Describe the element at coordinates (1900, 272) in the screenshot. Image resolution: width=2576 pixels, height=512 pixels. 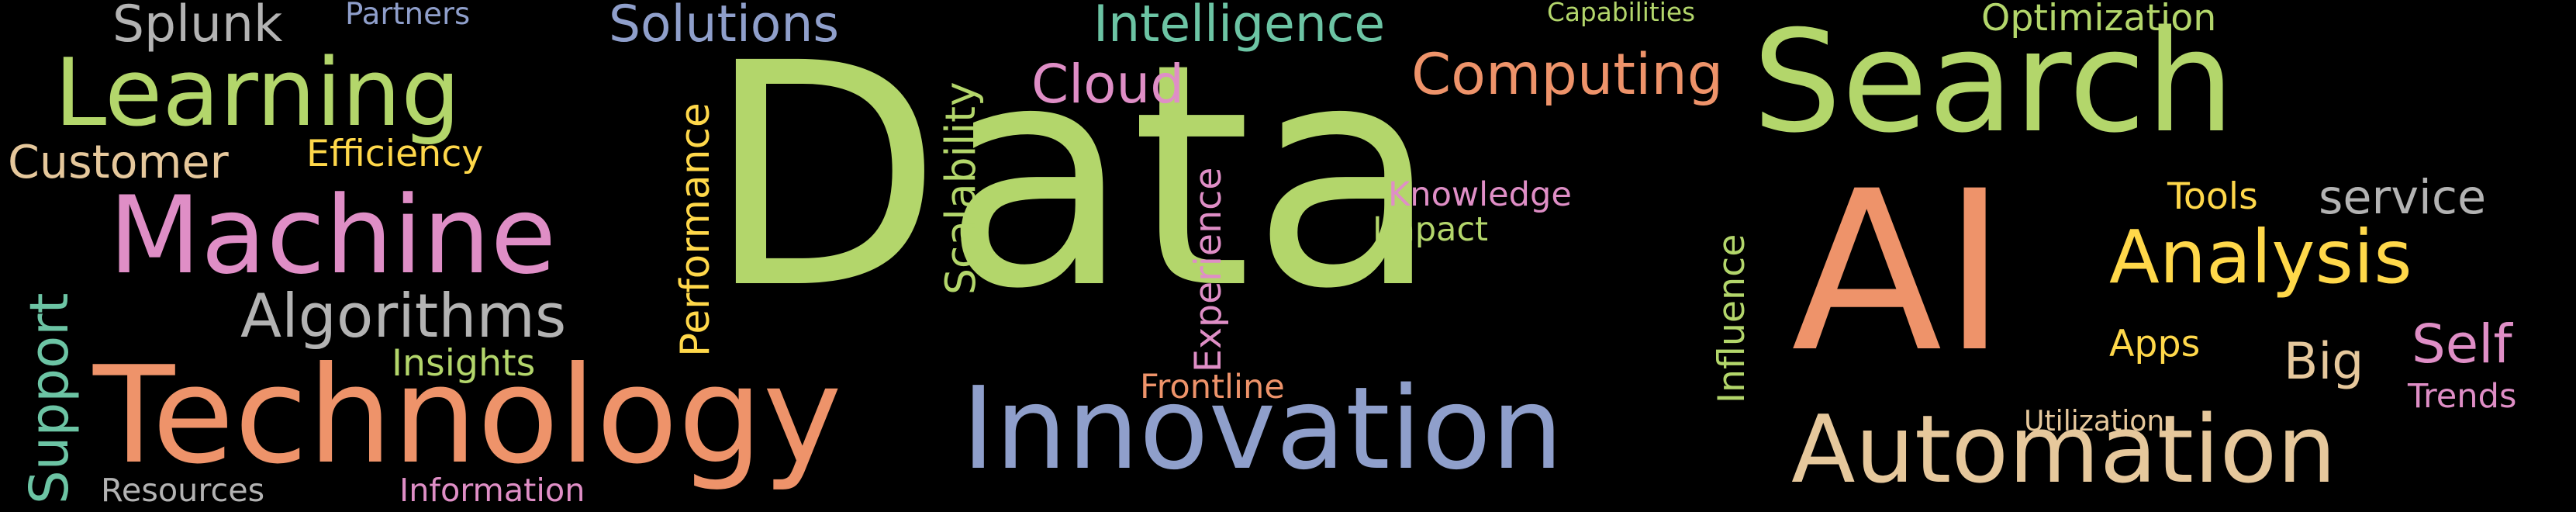
I see `word-ai: AI` at that location.